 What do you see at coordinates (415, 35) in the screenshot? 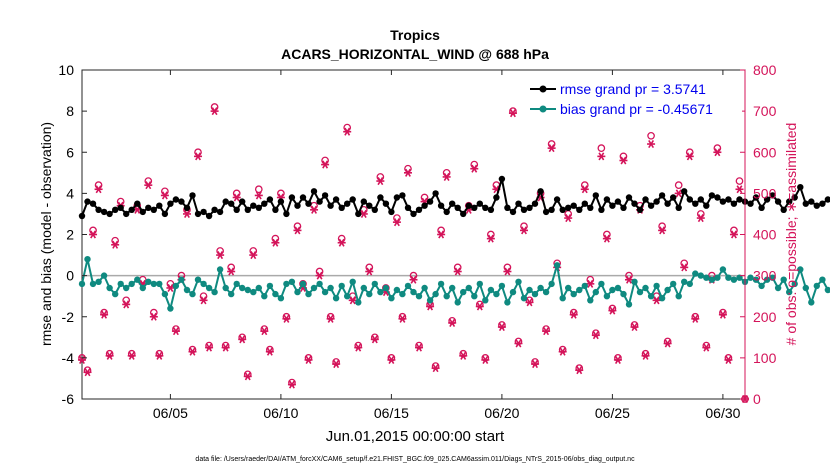
I see `chart-title: Tropics` at bounding box center [415, 35].